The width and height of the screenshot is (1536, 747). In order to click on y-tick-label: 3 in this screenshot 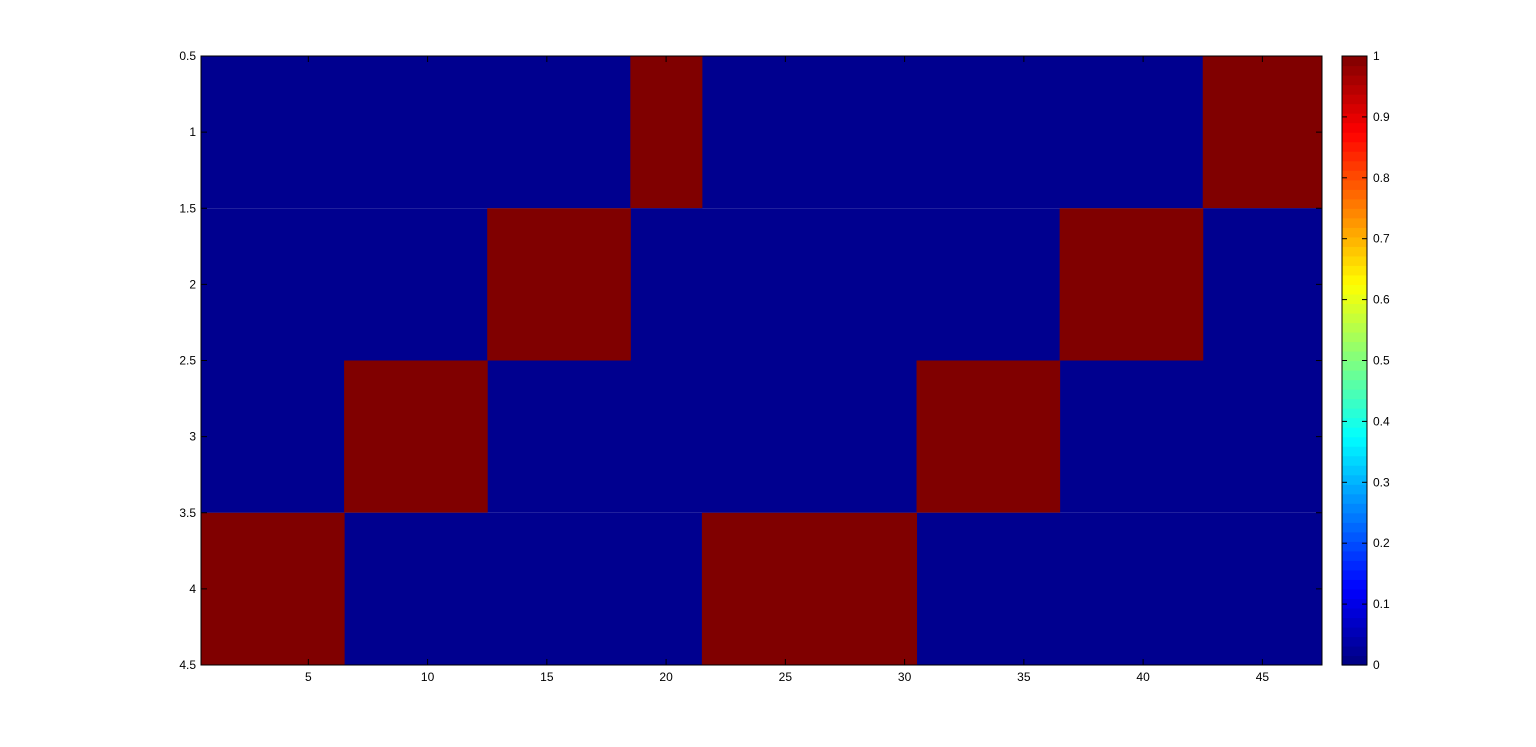, I will do `click(192, 437)`.